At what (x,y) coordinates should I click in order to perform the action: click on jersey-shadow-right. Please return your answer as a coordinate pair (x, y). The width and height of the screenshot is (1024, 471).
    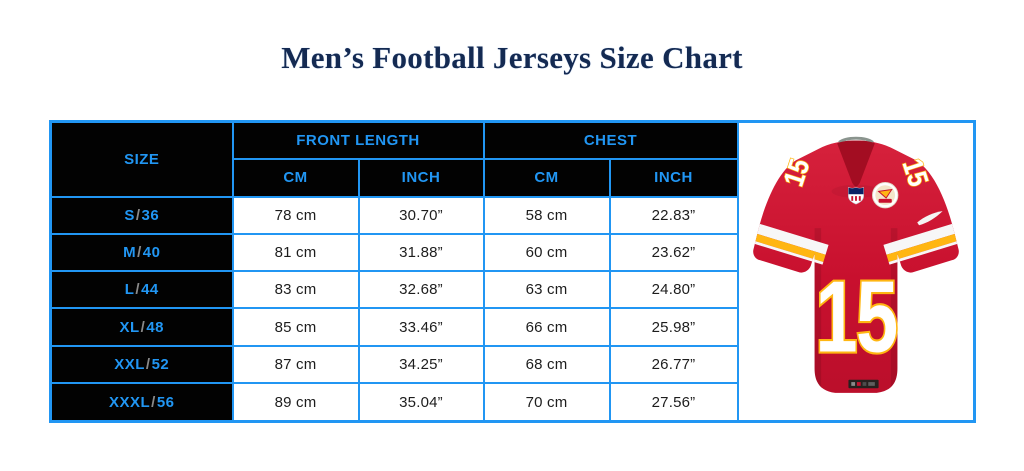
    Looking at the image, I should click on (894, 310).